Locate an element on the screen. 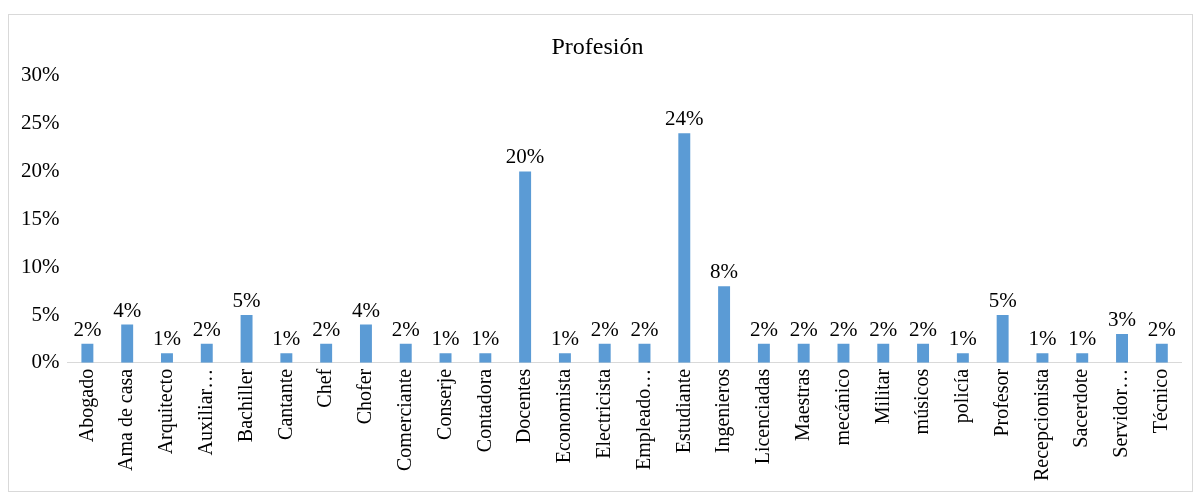 This screenshot has height=495, width=1203. data-label: 20% is located at coordinates (525, 156).